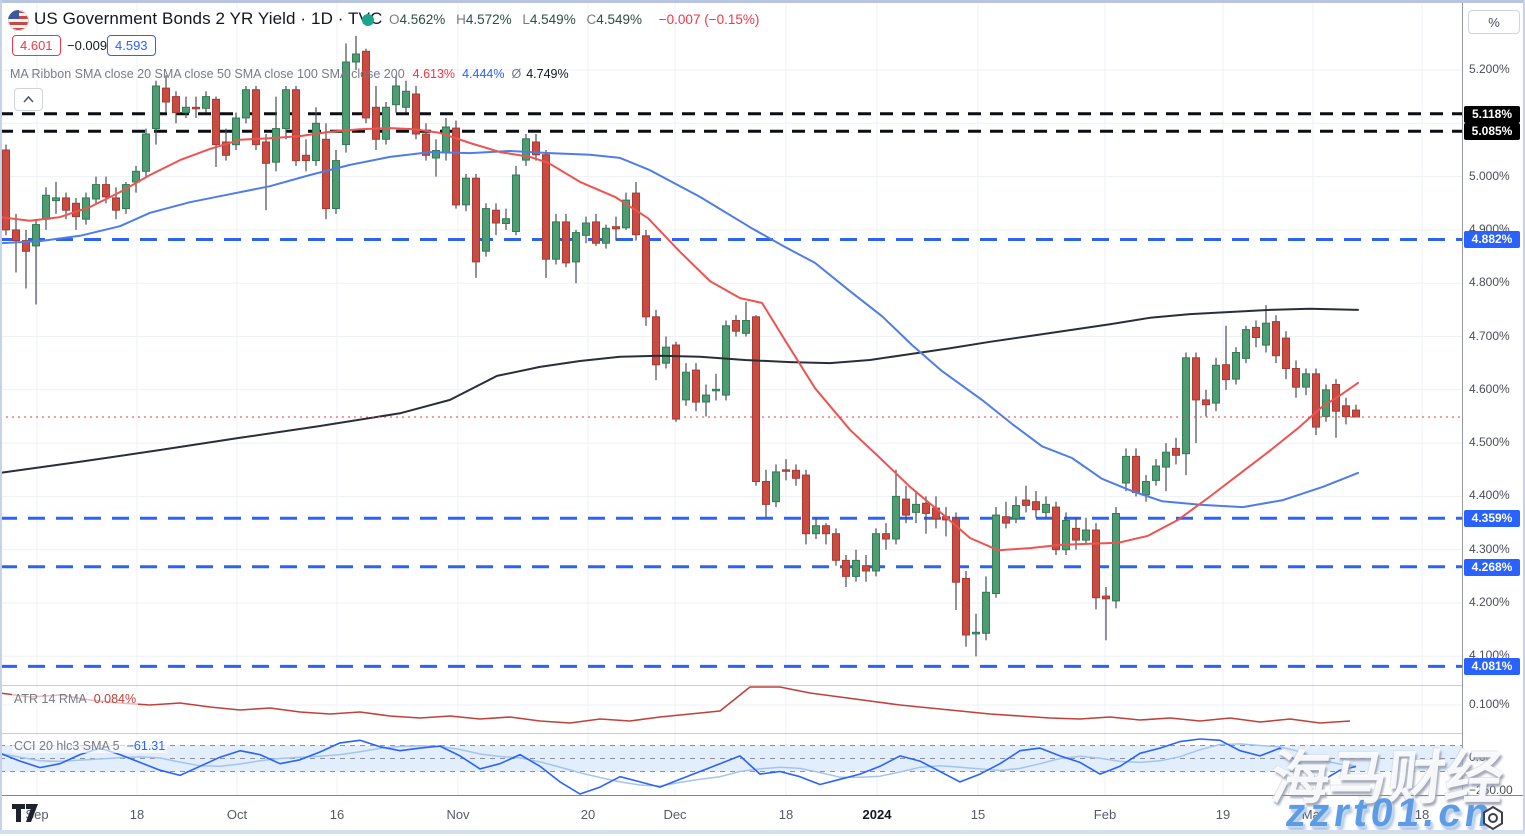  What do you see at coordinates (1491, 790) in the screenshot?
I see `cci-tick-label: −250.00` at bounding box center [1491, 790].